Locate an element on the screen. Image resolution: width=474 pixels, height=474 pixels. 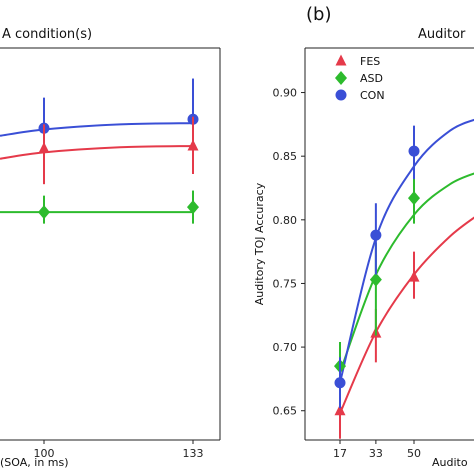
x-tick-label: 17 is located at coordinates (340, 453).